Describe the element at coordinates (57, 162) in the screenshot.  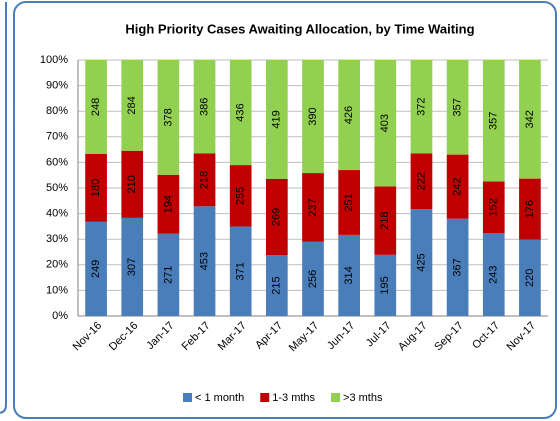
I see `y-tick-label: 60%` at that location.